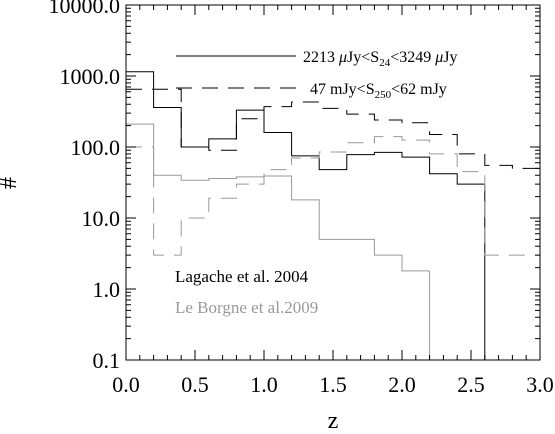 Image resolution: width=555 pixels, height=434 pixels. Describe the element at coordinates (107, 360) in the screenshot. I see `y-tick-label: 0.1` at that location.